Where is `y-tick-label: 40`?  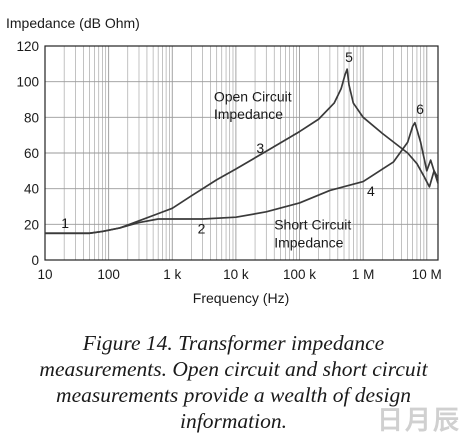
y-tick-label: 40 is located at coordinates (31, 189).